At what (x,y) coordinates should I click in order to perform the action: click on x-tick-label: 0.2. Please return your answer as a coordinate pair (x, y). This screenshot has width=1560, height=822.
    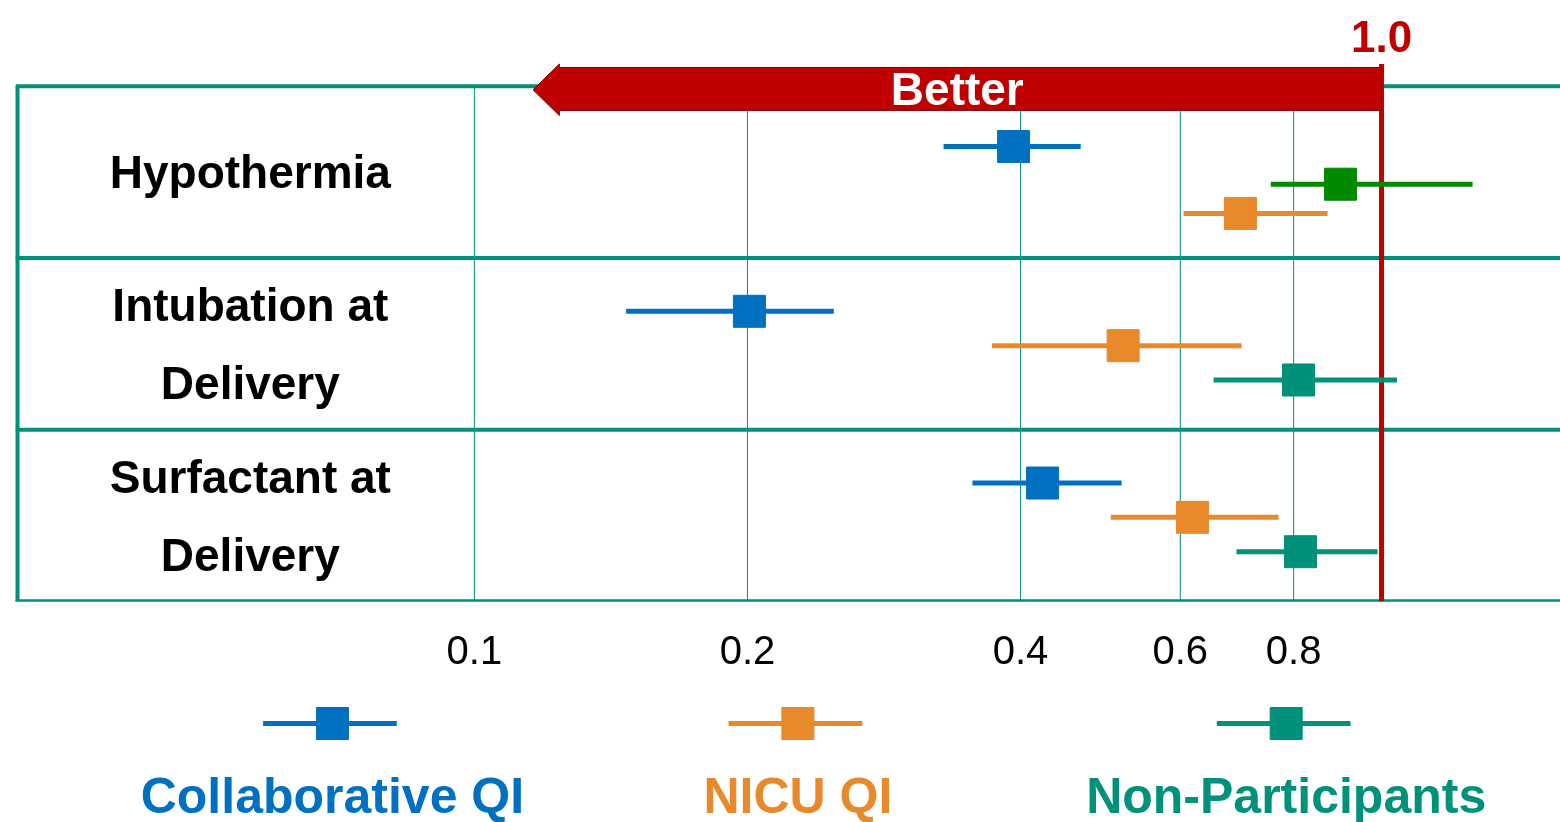
    Looking at the image, I should click on (747, 649).